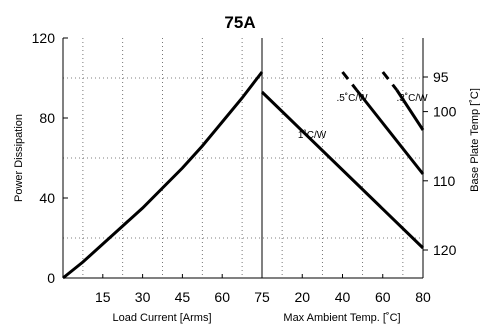  Describe the element at coordinates (441, 77) in the screenshot. I see `right-y-tick-label: 95` at that location.